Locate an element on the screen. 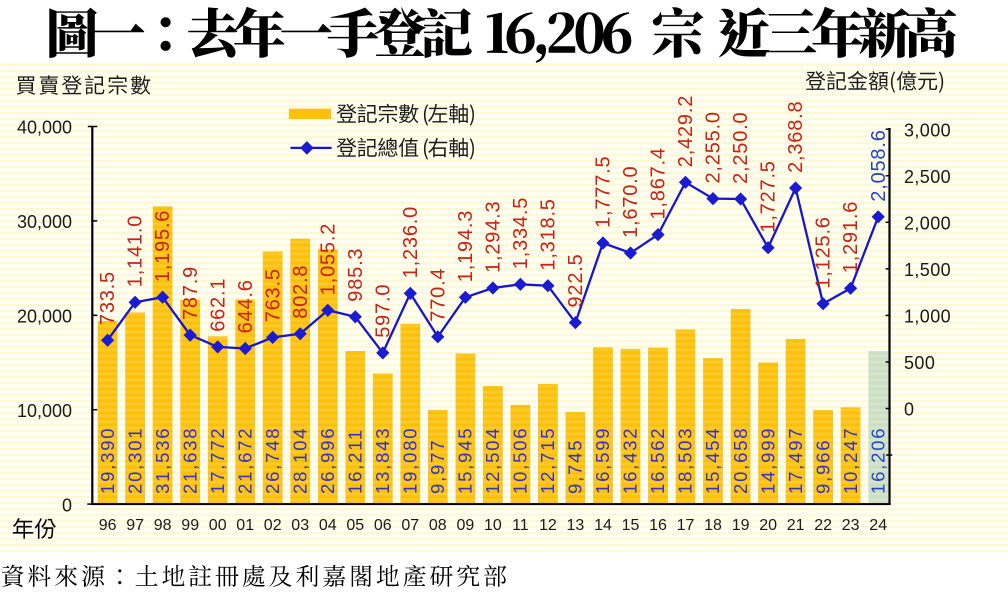 The height and width of the screenshot is (602, 1008). svg-text: 2,058.6 is located at coordinates (879, 165).